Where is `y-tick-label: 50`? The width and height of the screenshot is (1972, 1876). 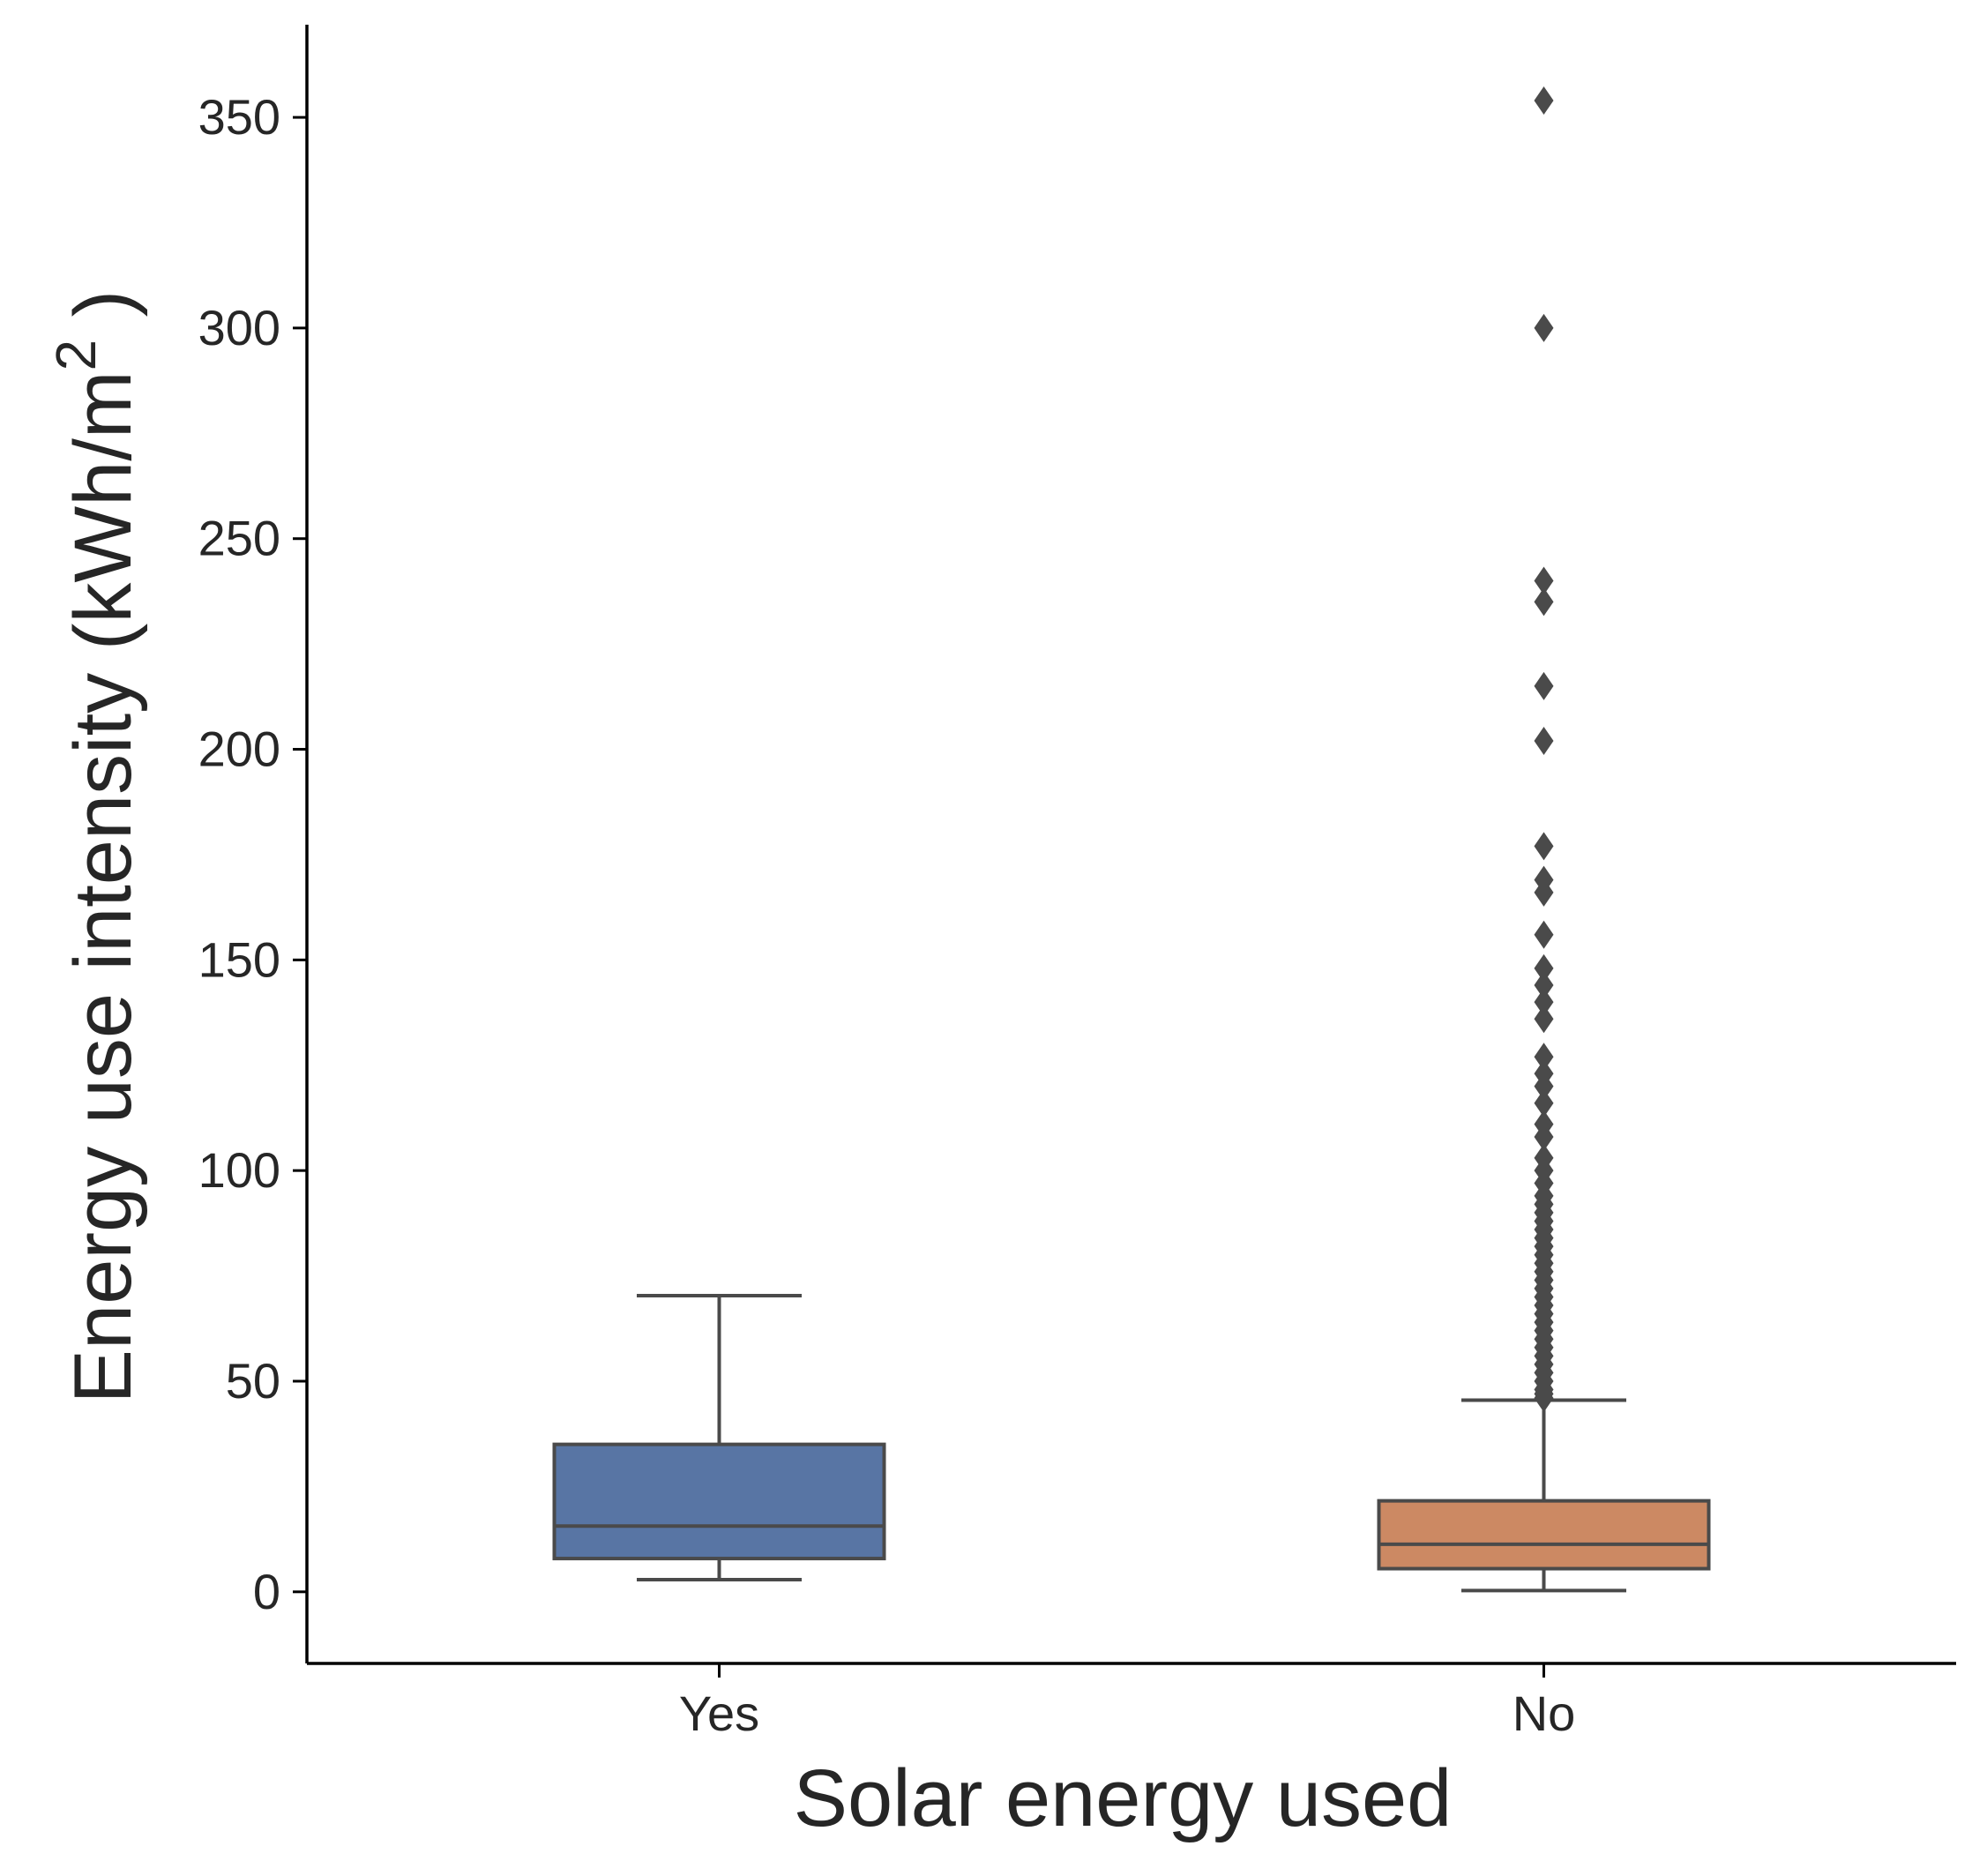 y-tick-label: 50 is located at coordinates (253, 1381).